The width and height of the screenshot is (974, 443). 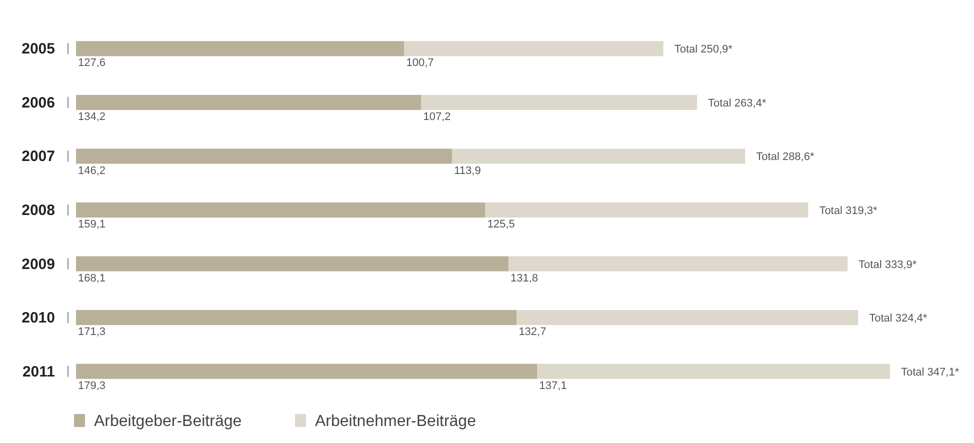 I want to click on data-label: 127,6, so click(x=92, y=63).